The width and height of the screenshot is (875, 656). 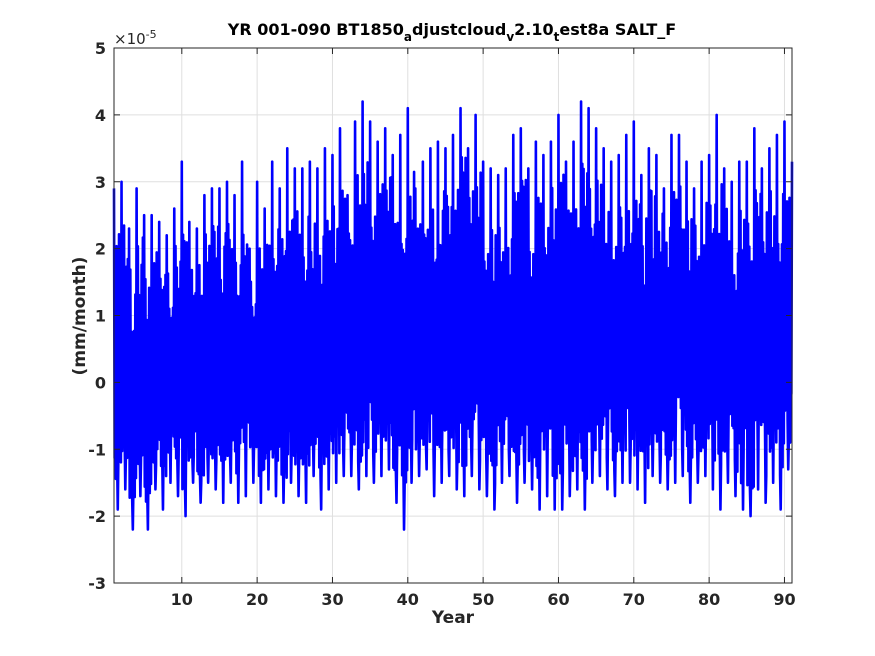 What do you see at coordinates (558, 599) in the screenshot?
I see `x-tick-label: 60` at bounding box center [558, 599].